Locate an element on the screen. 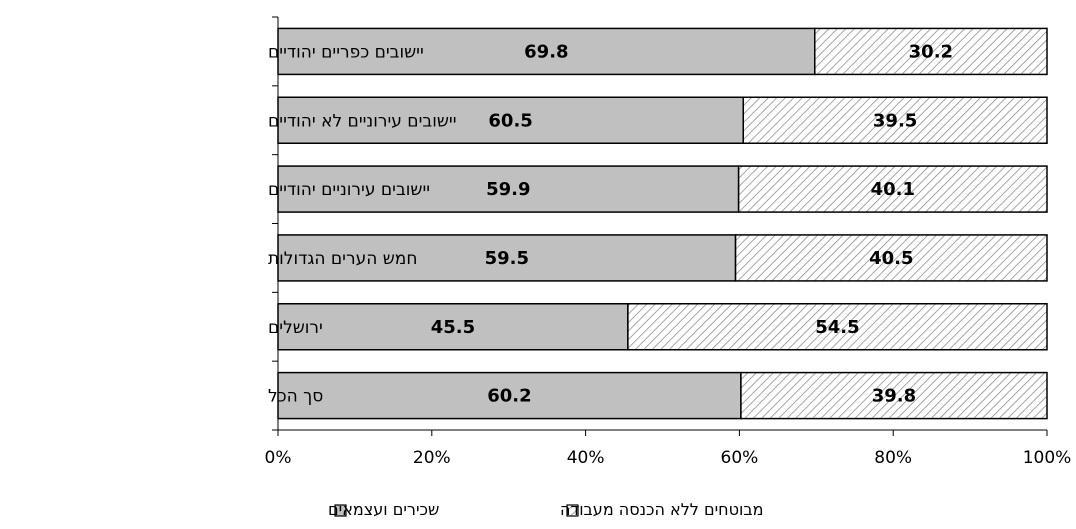 The height and width of the screenshot is (529, 1076). data-label: 59.9 is located at coordinates (508, 189).